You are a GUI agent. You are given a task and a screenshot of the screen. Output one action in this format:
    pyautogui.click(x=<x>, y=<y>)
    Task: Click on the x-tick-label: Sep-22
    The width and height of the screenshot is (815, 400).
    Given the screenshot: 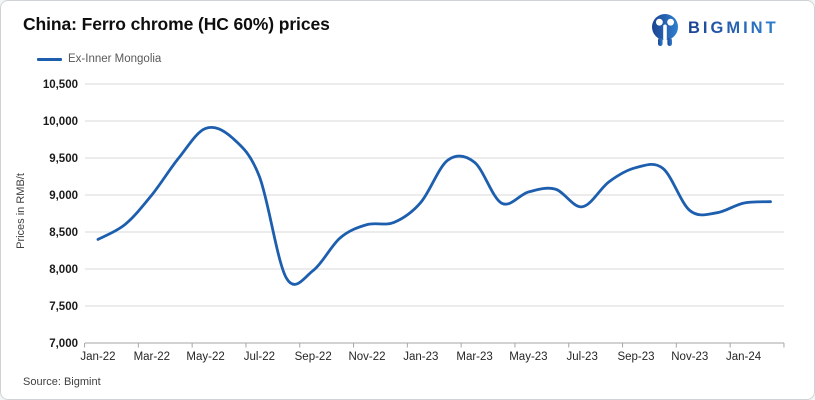 What is the action you would take?
    pyautogui.click(x=313, y=357)
    